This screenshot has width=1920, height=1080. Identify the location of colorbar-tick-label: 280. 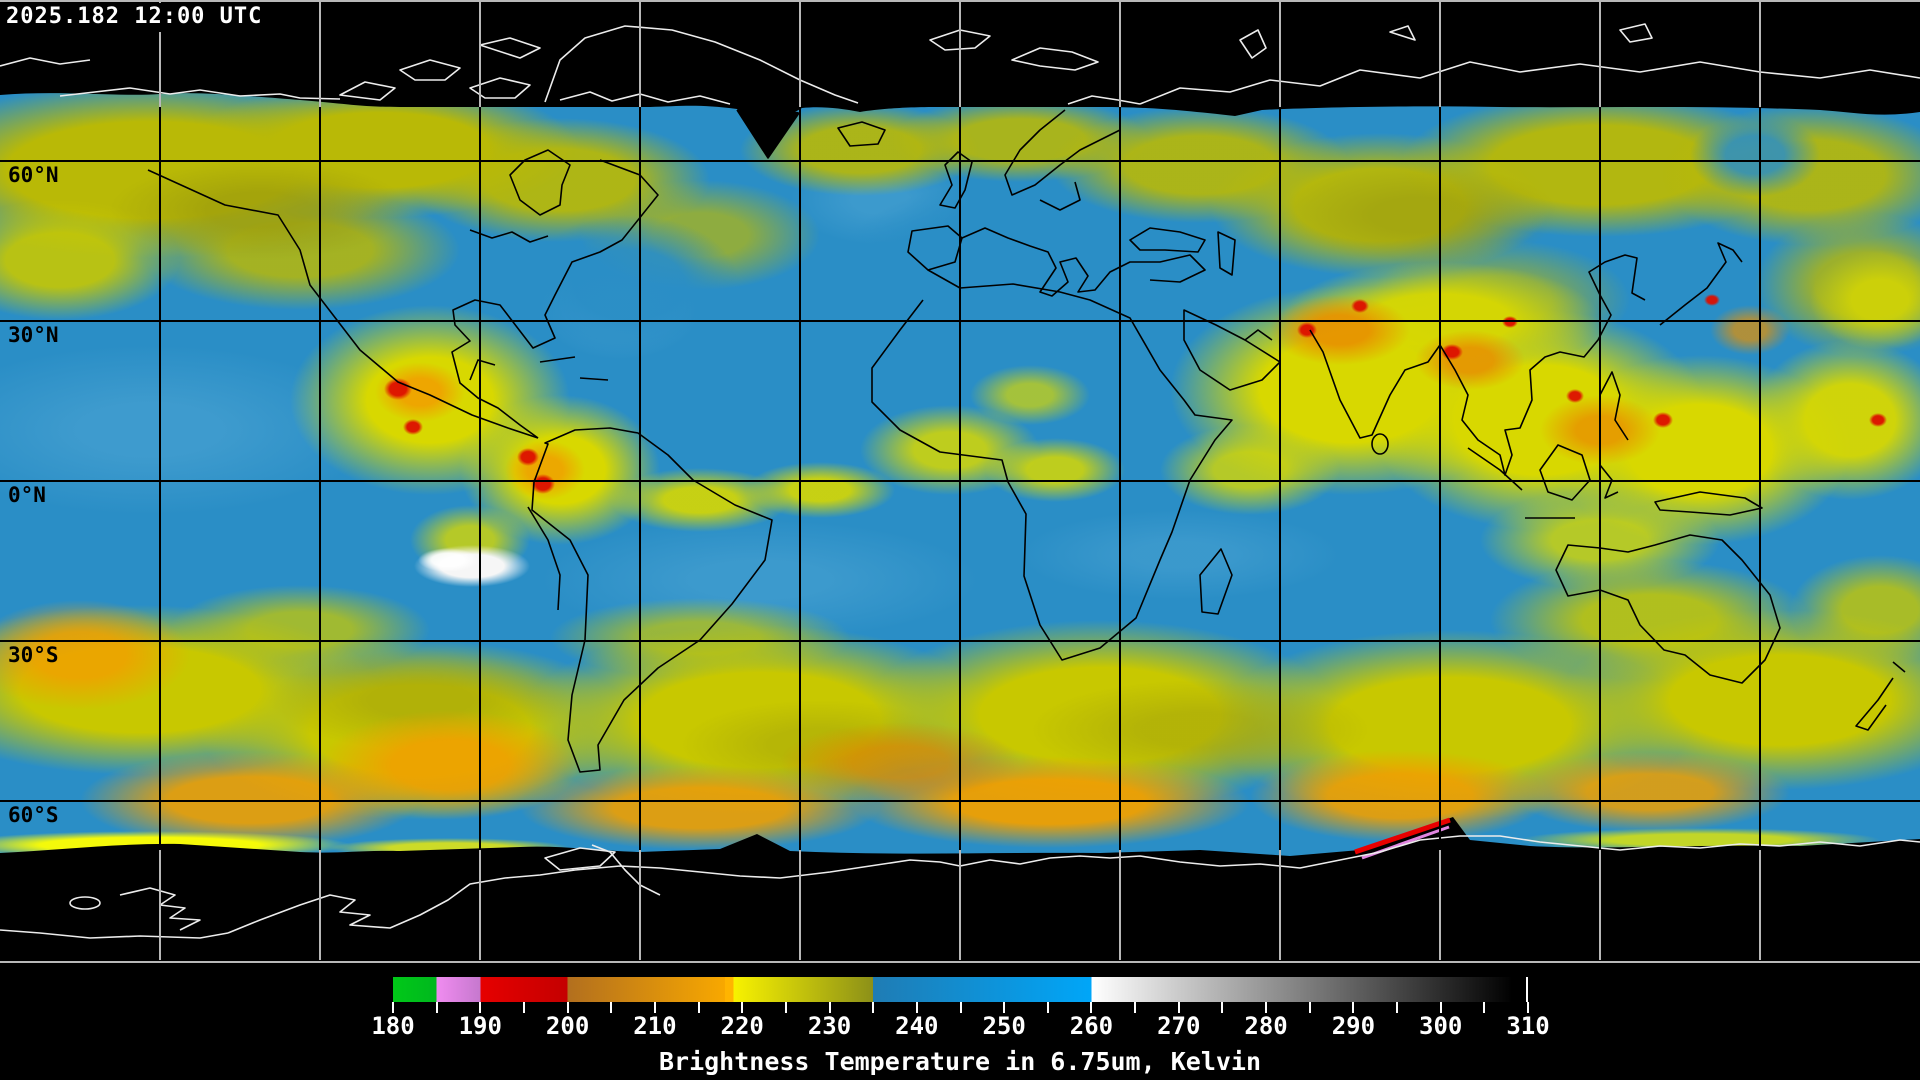
(1266, 1026).